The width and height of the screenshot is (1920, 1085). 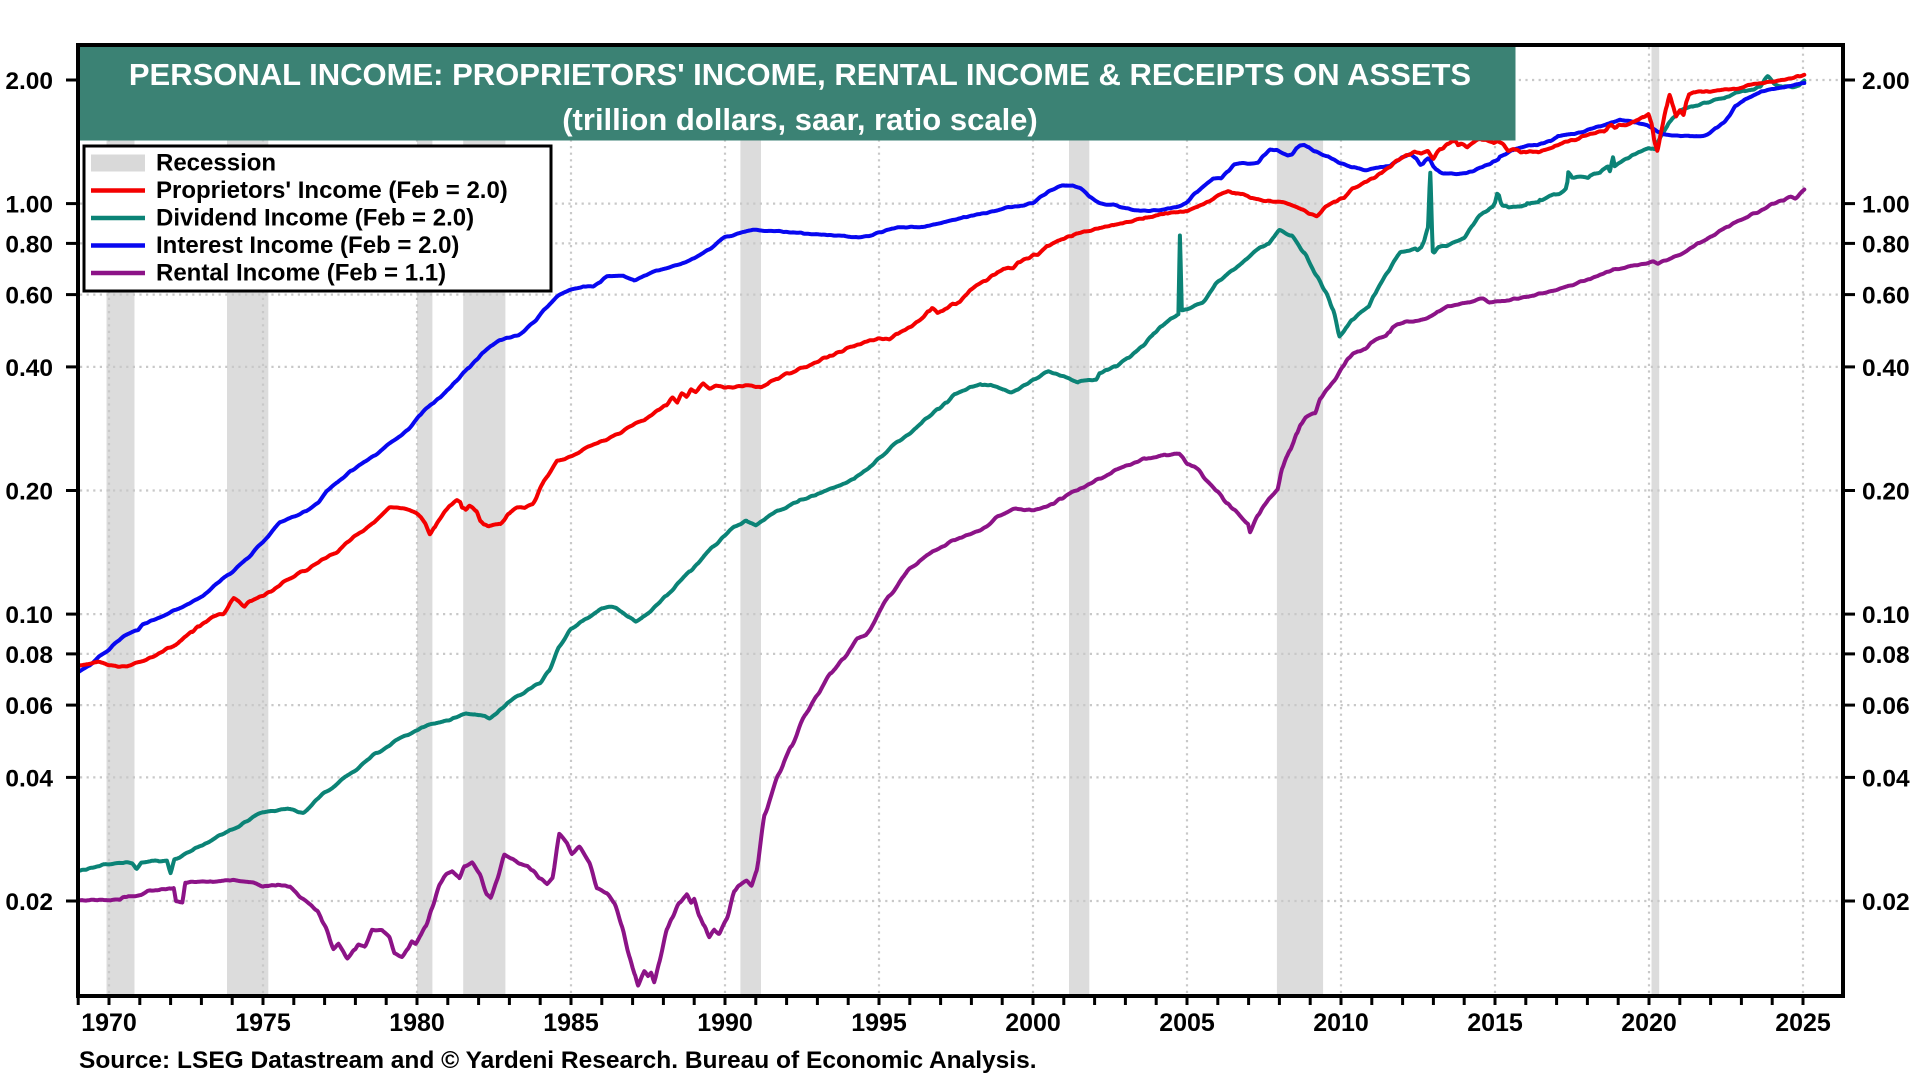 What do you see at coordinates (301, 273) in the screenshot?
I see `svg-text: Rental Income (Feb = 1.1)` at bounding box center [301, 273].